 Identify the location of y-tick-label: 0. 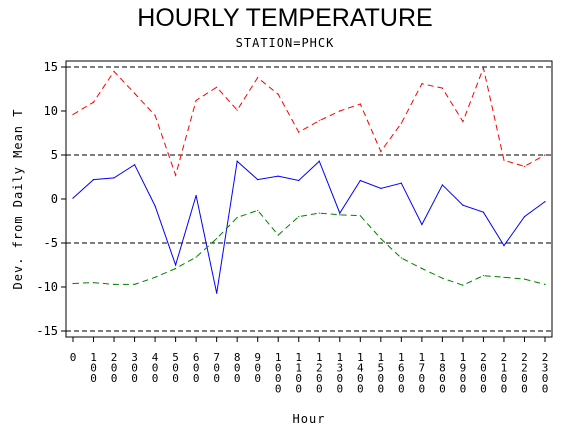
(54, 199).